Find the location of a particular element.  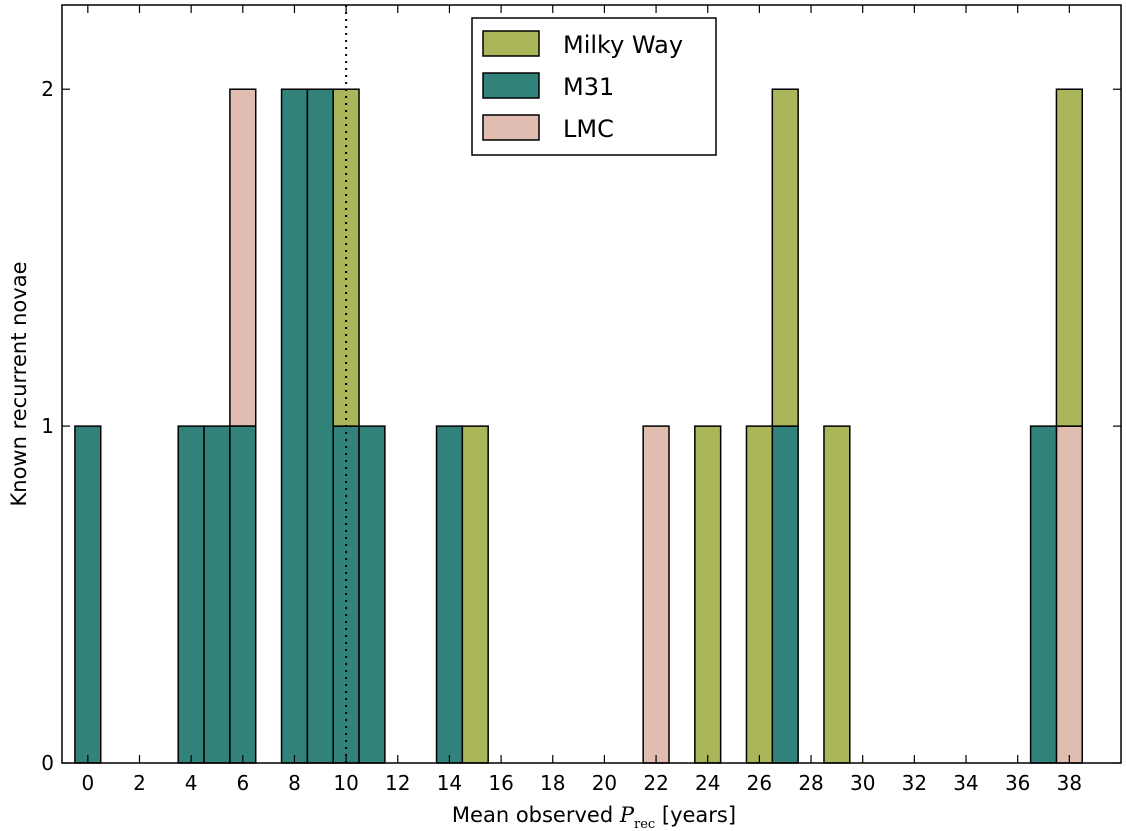

x-tick-label: 2 is located at coordinates (139, 783).